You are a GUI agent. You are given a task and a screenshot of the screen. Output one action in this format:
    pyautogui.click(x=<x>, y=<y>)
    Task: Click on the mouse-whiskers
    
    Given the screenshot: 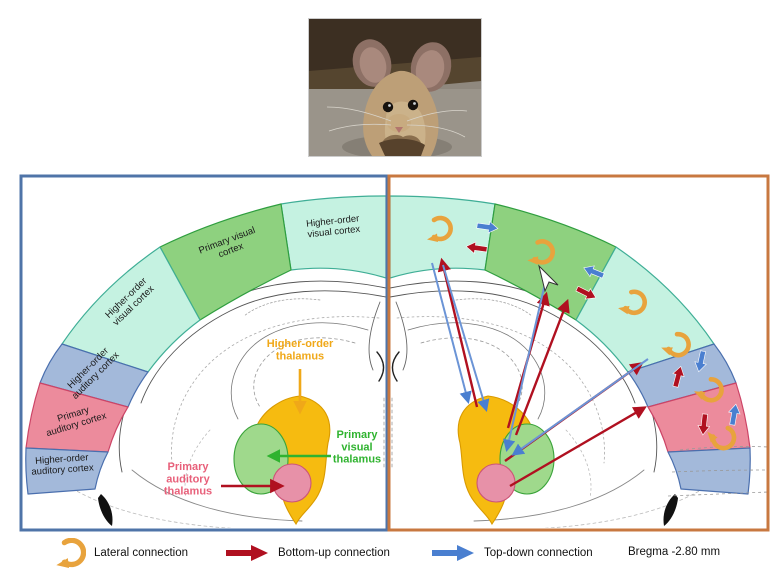 What is the action you would take?
    pyautogui.click(x=397, y=122)
    